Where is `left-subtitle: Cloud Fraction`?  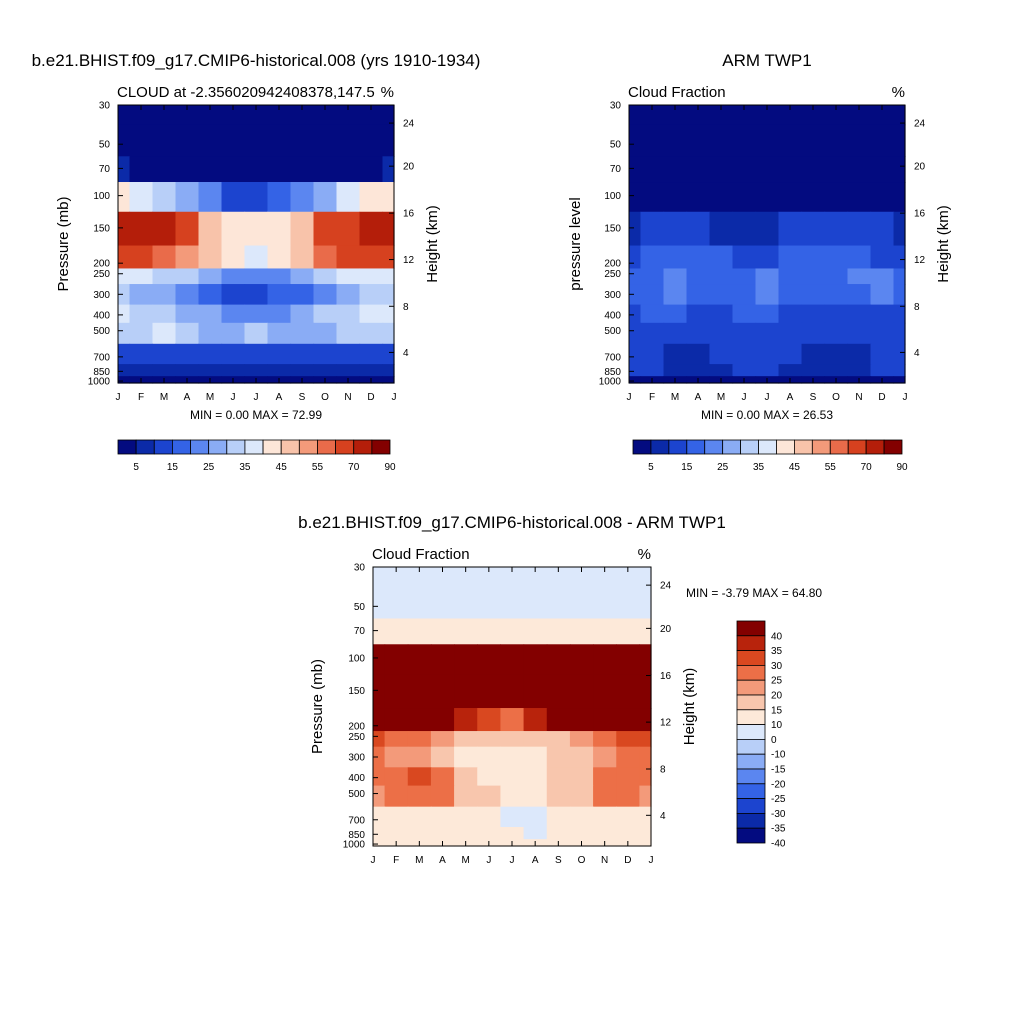 left-subtitle: Cloud Fraction is located at coordinates (421, 554).